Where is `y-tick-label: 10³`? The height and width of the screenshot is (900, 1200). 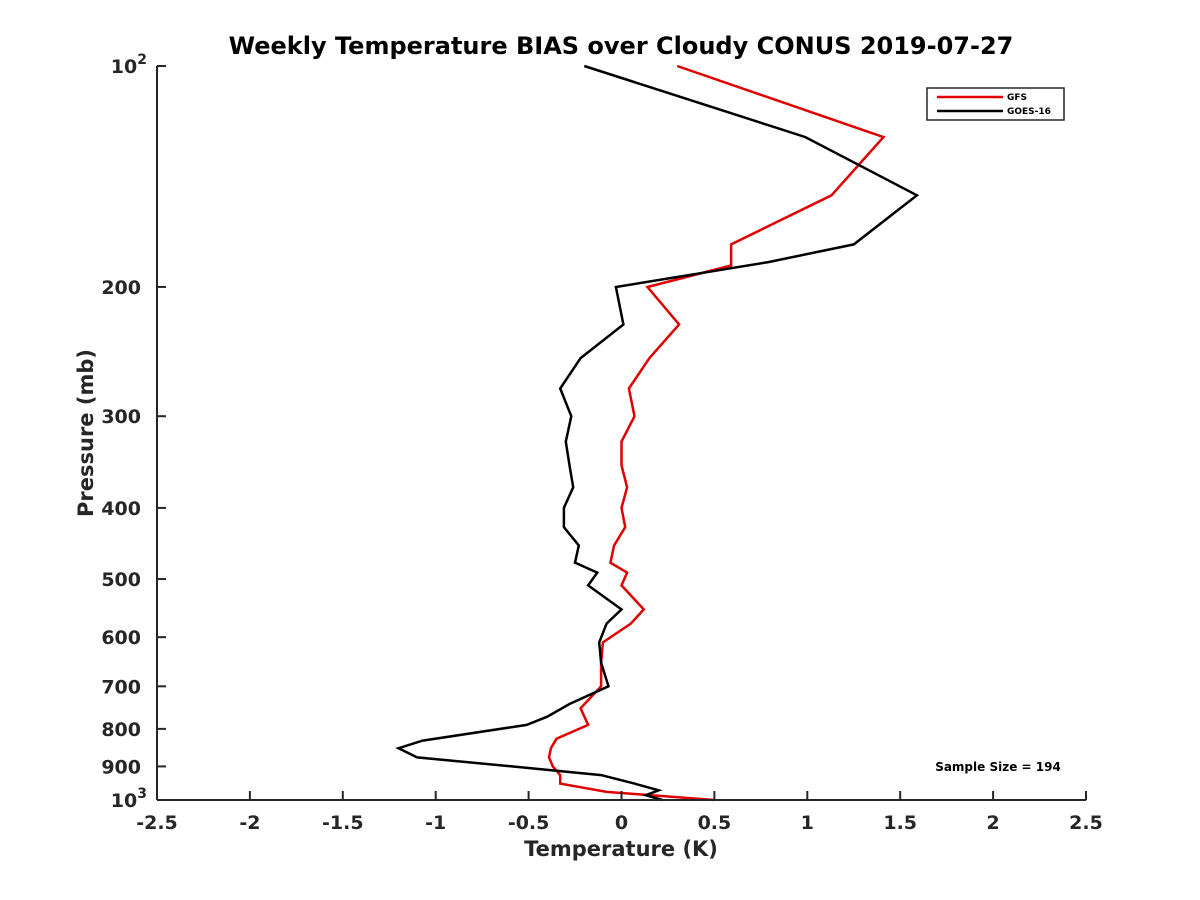
y-tick-label: 10³ is located at coordinates (129, 799).